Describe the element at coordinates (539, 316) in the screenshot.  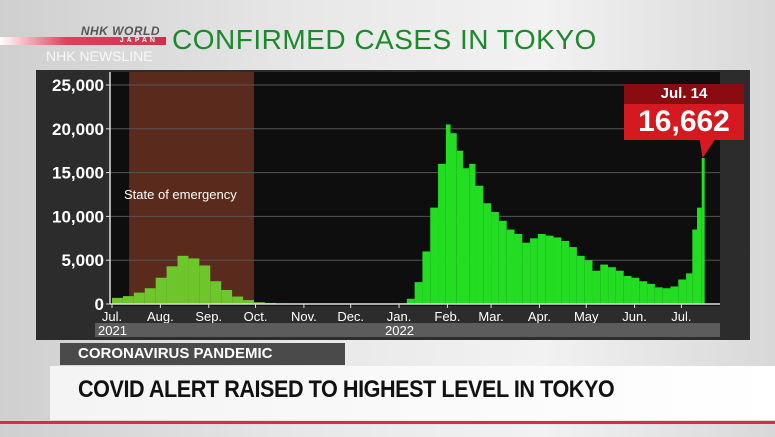
I see `x-tick-label: Apr.` at that location.